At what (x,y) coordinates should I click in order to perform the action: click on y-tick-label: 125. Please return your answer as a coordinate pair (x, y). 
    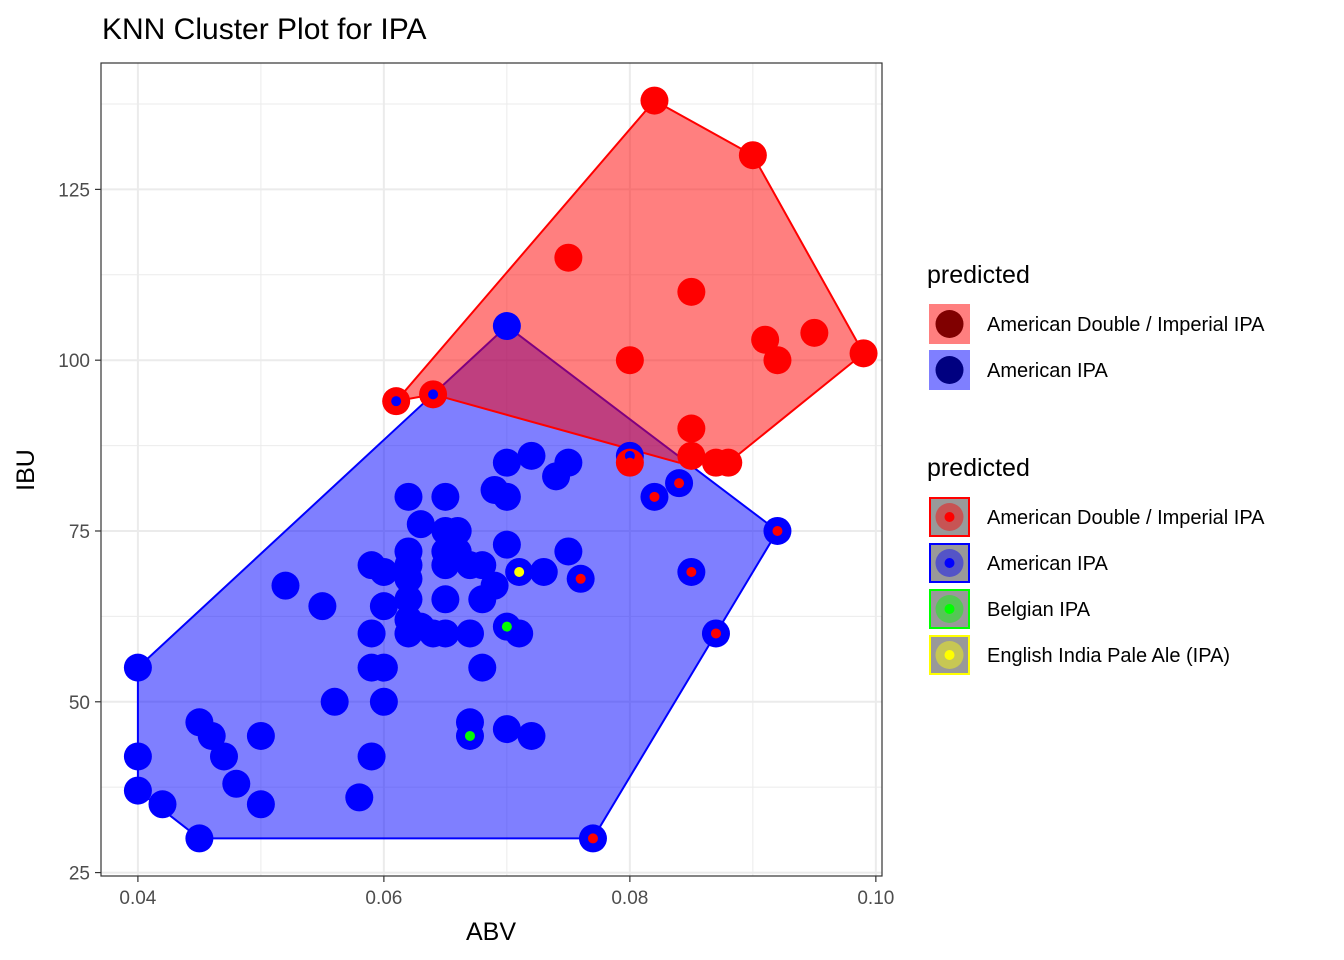
    Looking at the image, I should click on (74, 190).